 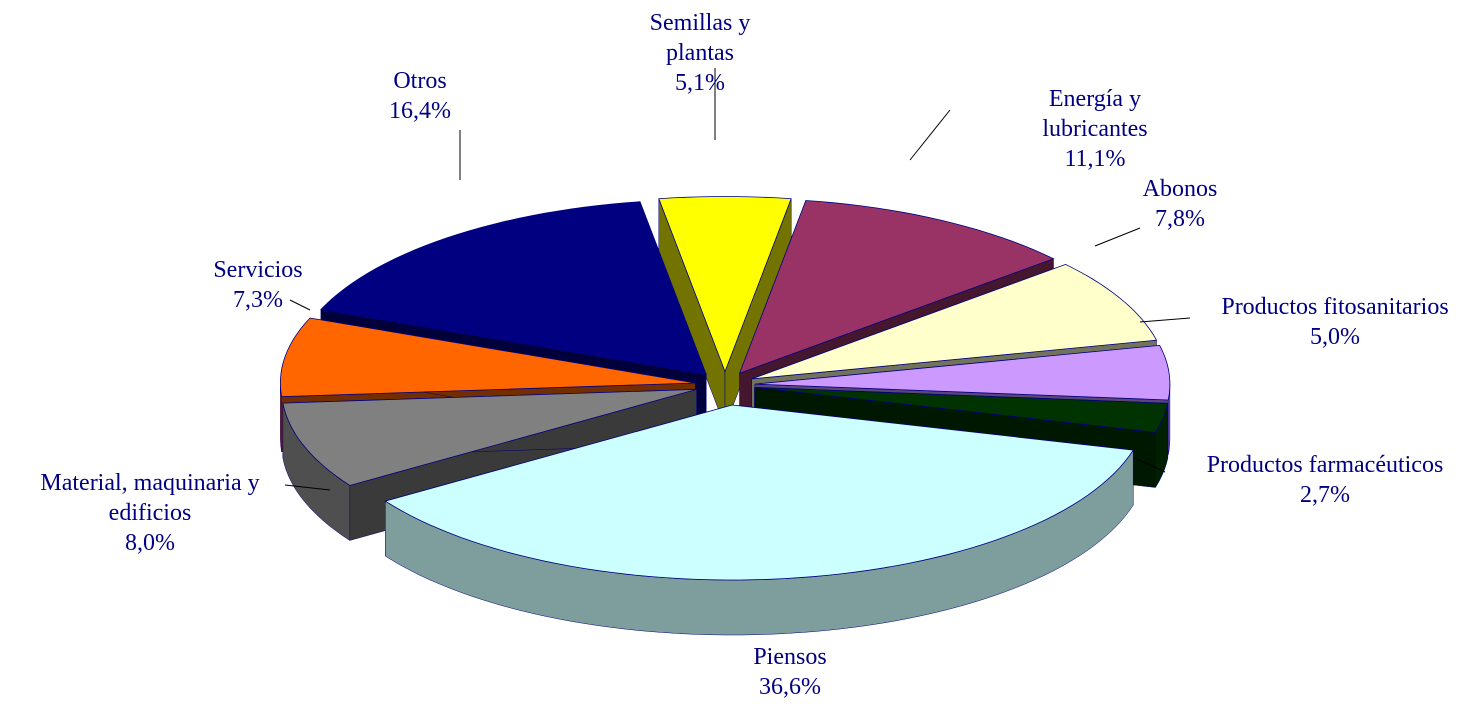 I want to click on slice-label: Material, maquinaria y edificios 8,0%, so click(x=150, y=513).